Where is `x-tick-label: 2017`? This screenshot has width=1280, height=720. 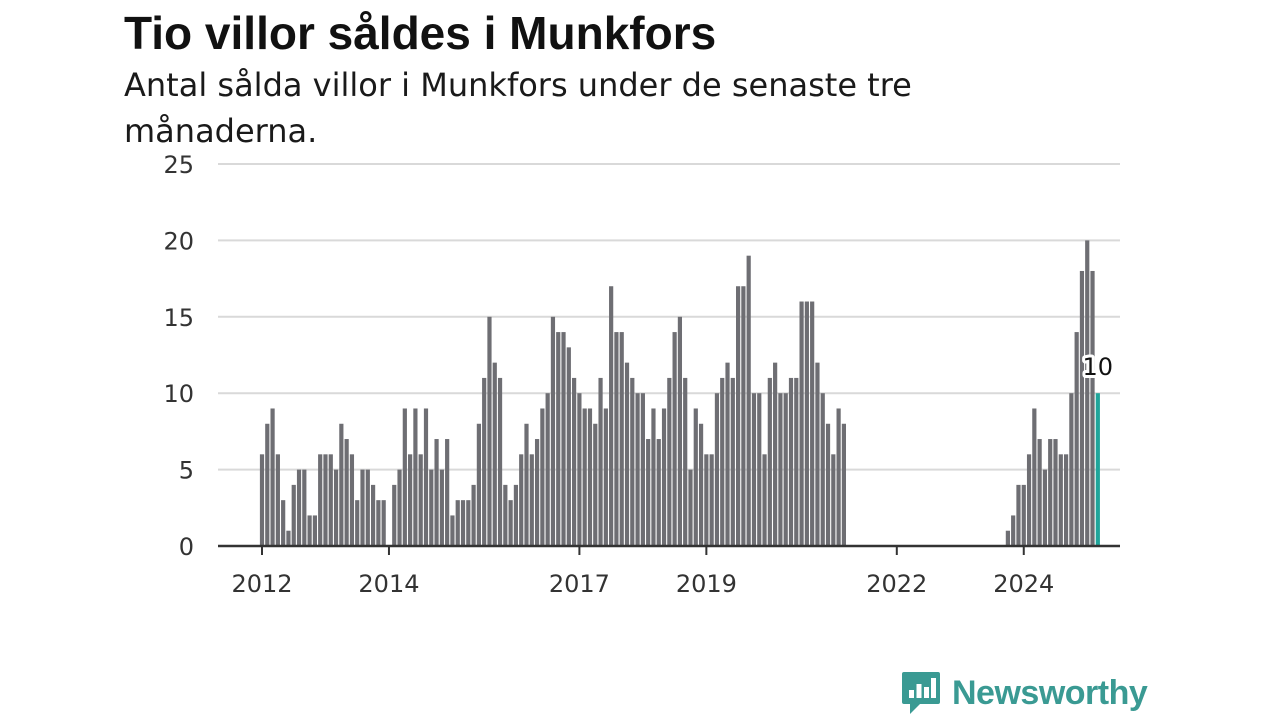 x-tick-label: 2017 is located at coordinates (579, 584).